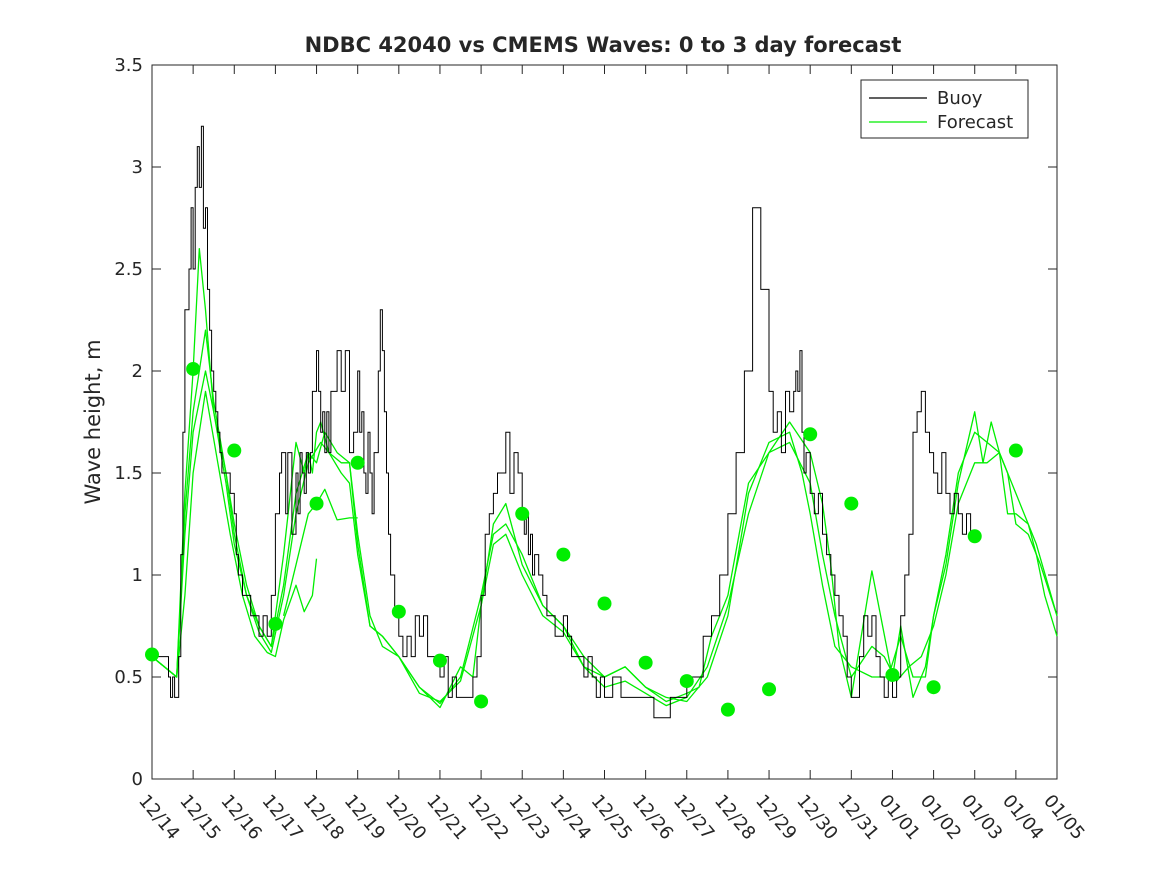 The image size is (1167, 880). Describe the element at coordinates (128, 677) in the screenshot. I see `y-tick-label: 0.5` at that location.